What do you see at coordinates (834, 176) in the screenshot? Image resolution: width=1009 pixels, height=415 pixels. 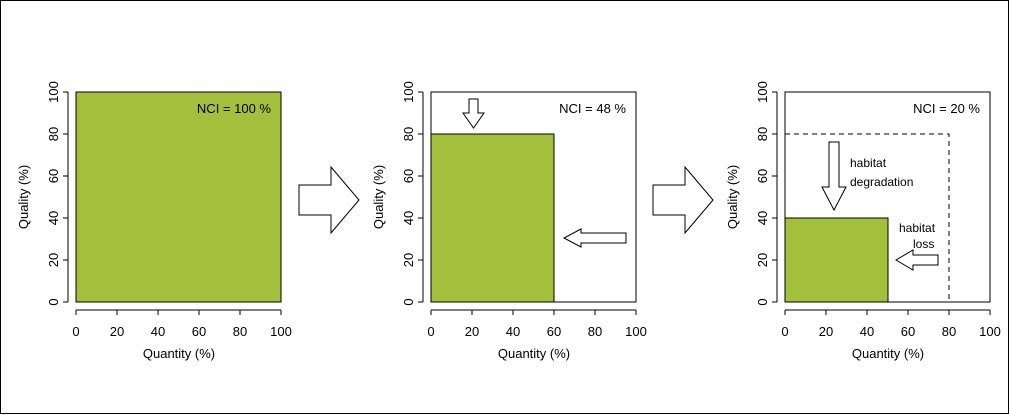 I see `panel-3-degradation-arrow` at bounding box center [834, 176].